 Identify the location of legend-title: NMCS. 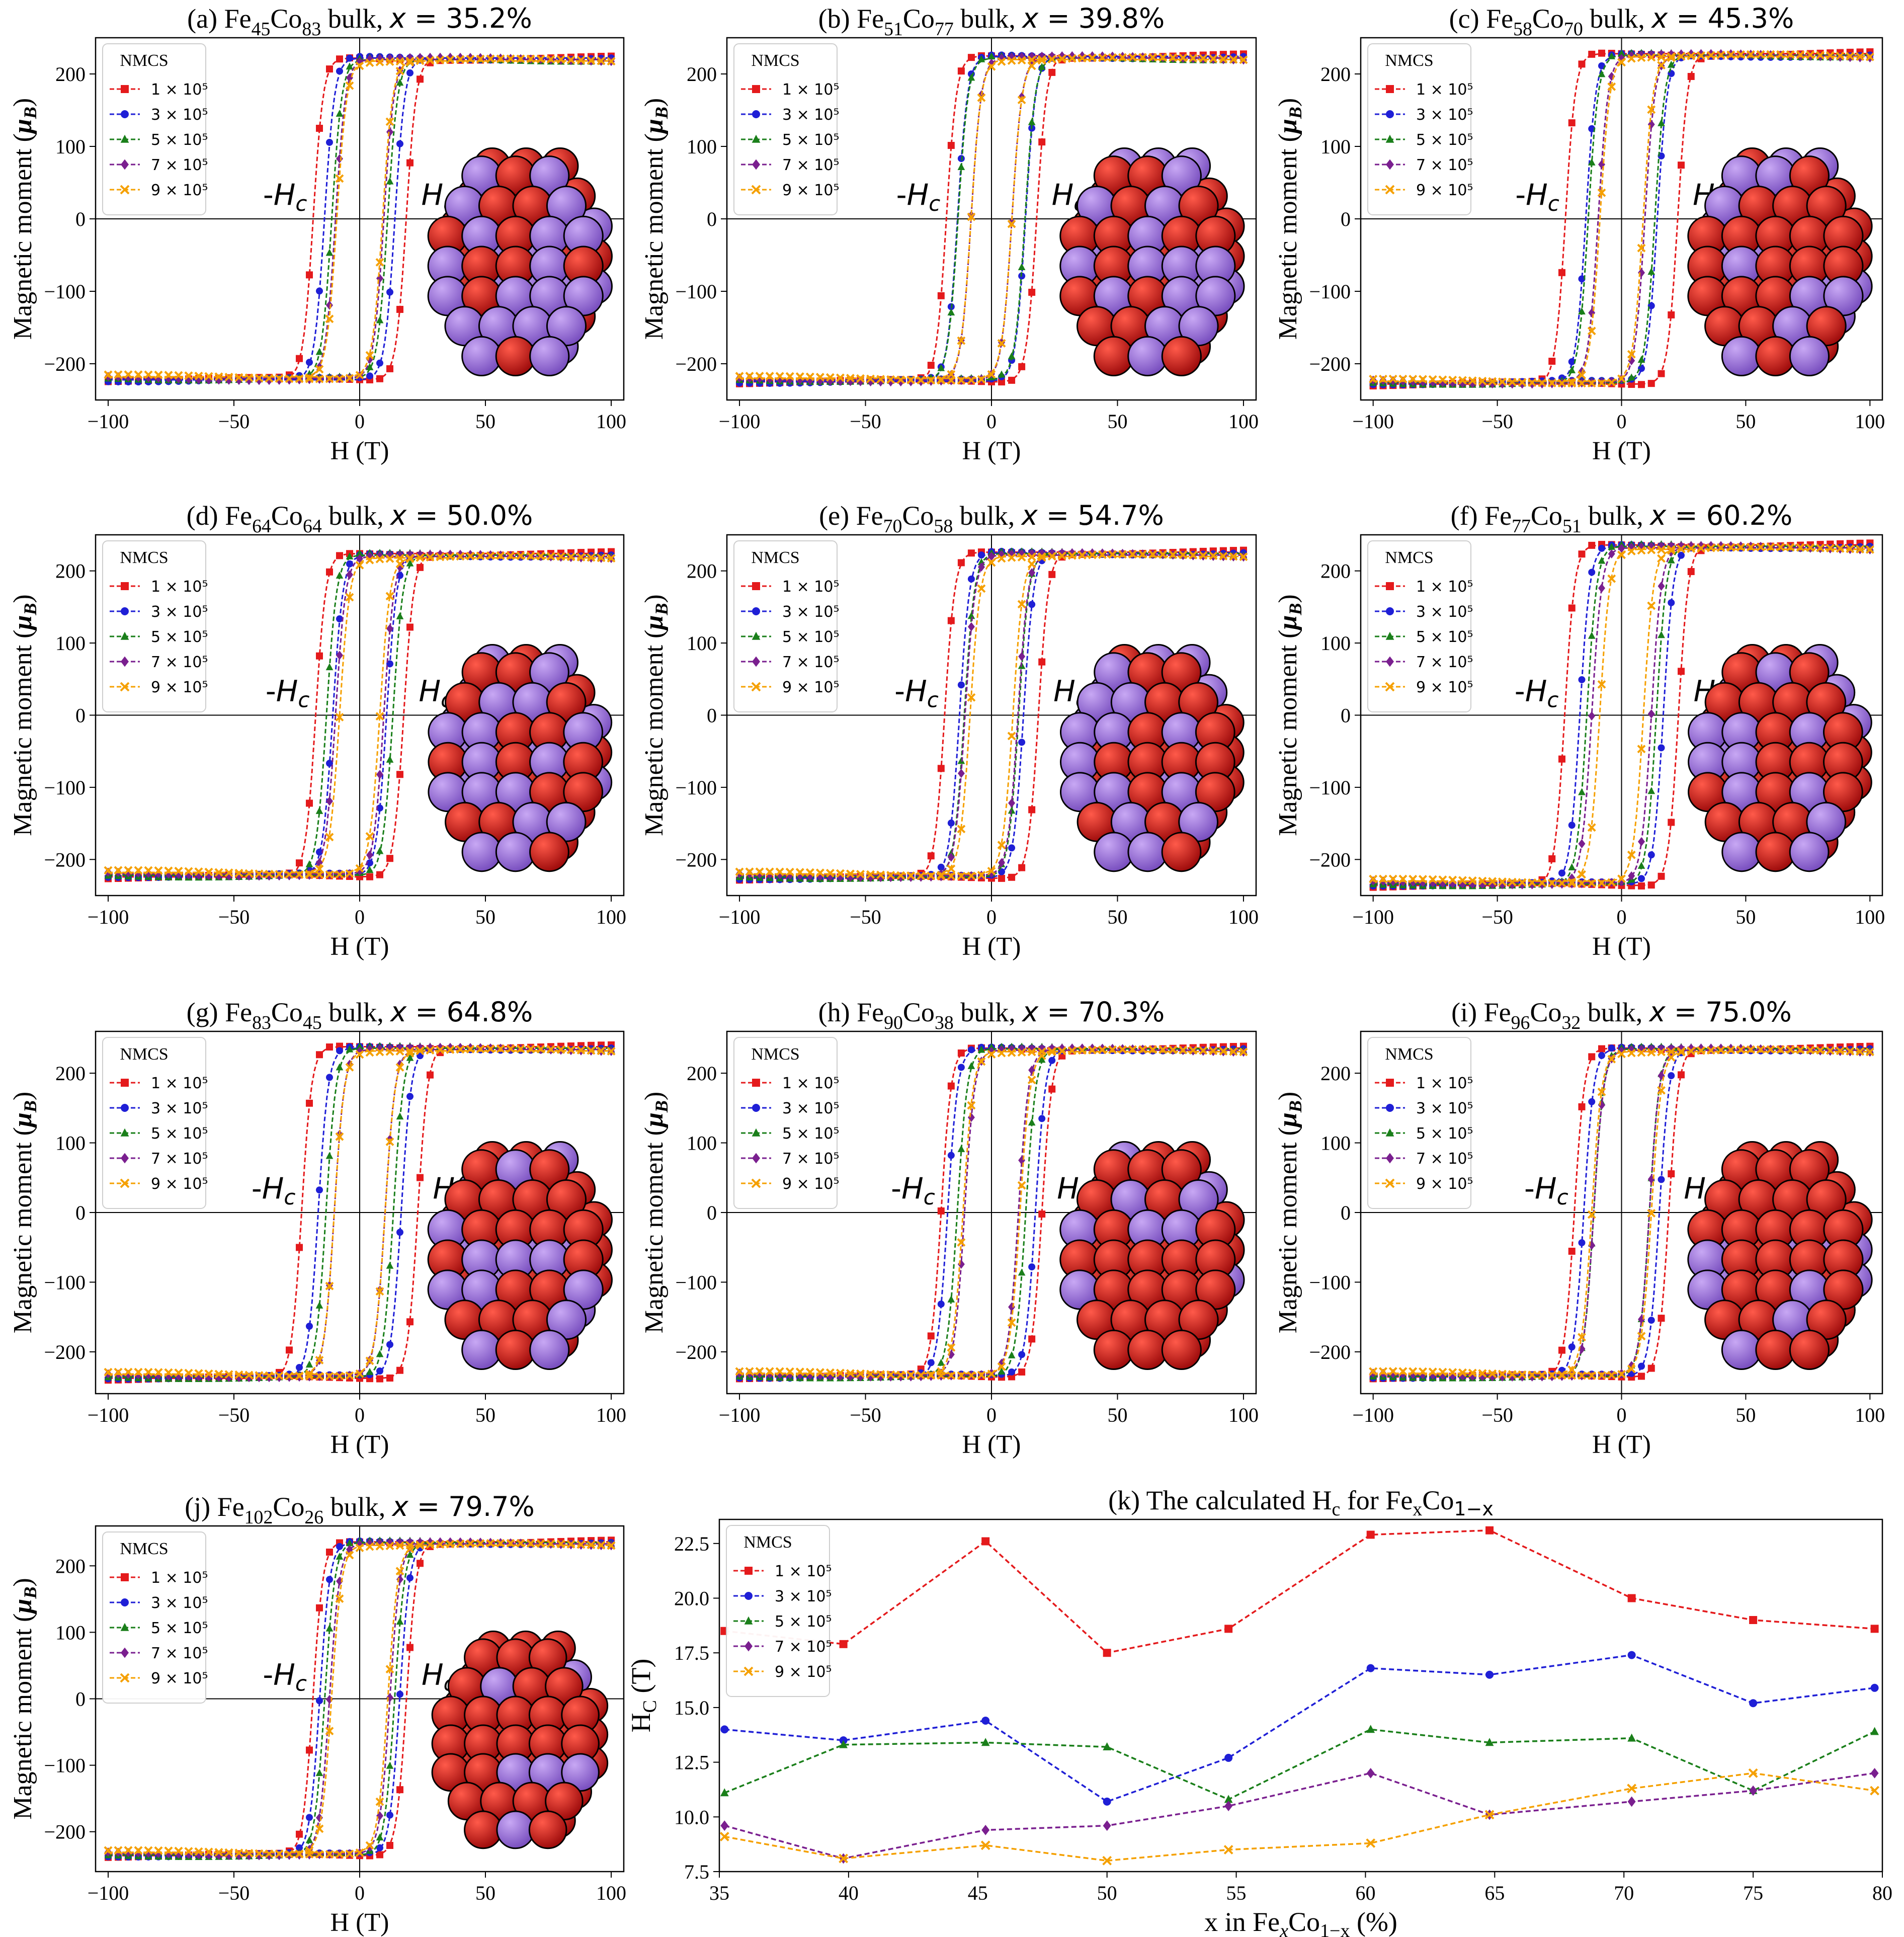
(775, 557).